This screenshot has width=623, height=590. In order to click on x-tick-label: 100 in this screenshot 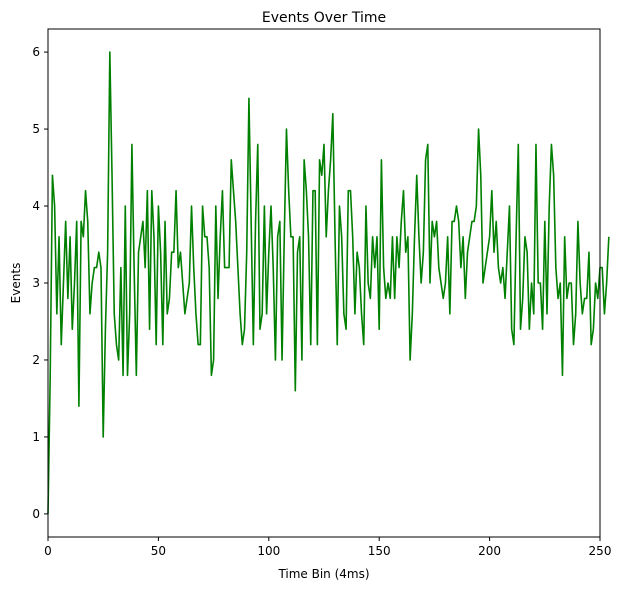, I will do `click(268, 551)`.